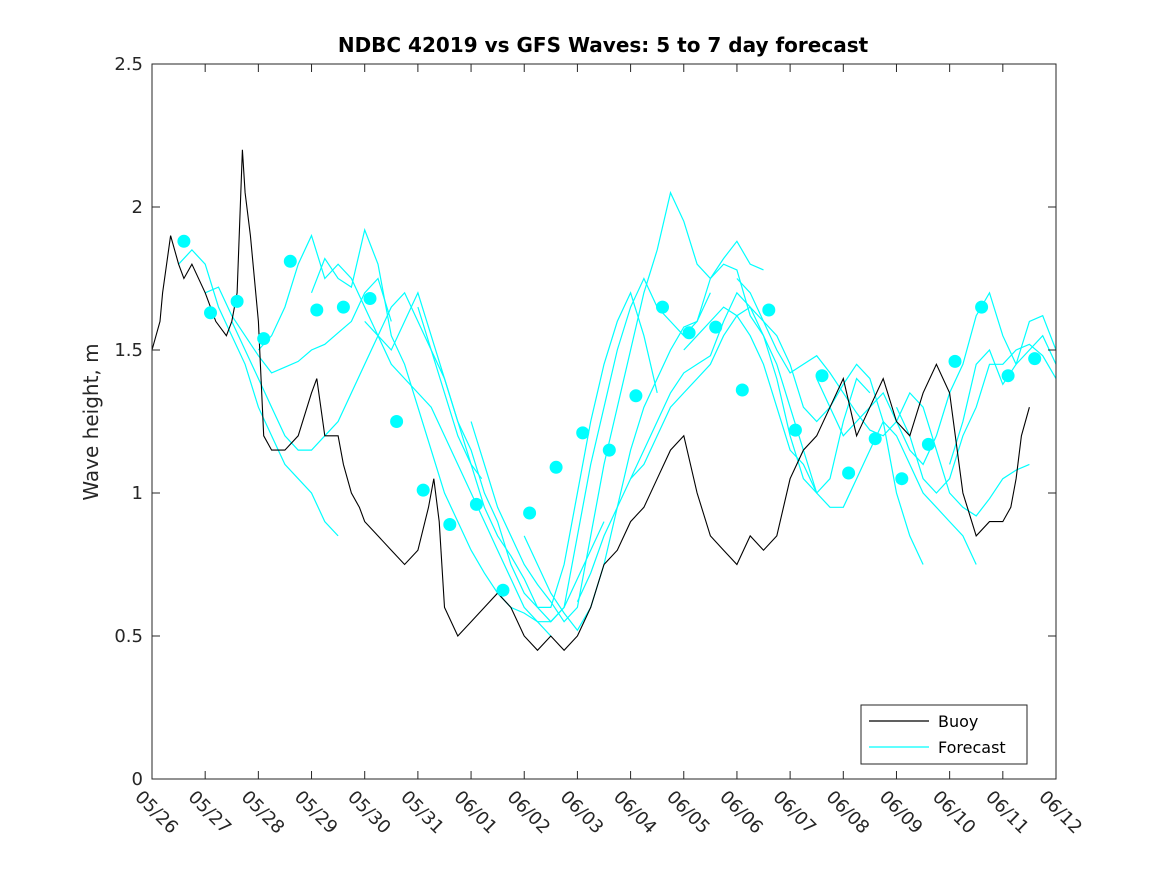 The width and height of the screenshot is (1167, 875). What do you see at coordinates (137, 493) in the screenshot?
I see `y-tick-label: 1` at bounding box center [137, 493].